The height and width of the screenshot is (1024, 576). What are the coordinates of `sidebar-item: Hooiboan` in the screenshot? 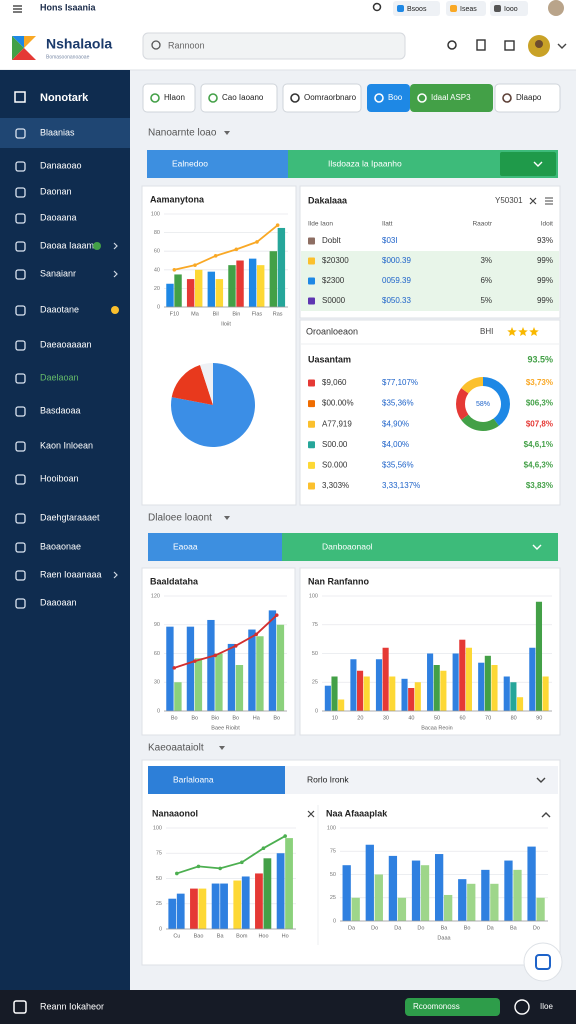 It's located at (59, 478).